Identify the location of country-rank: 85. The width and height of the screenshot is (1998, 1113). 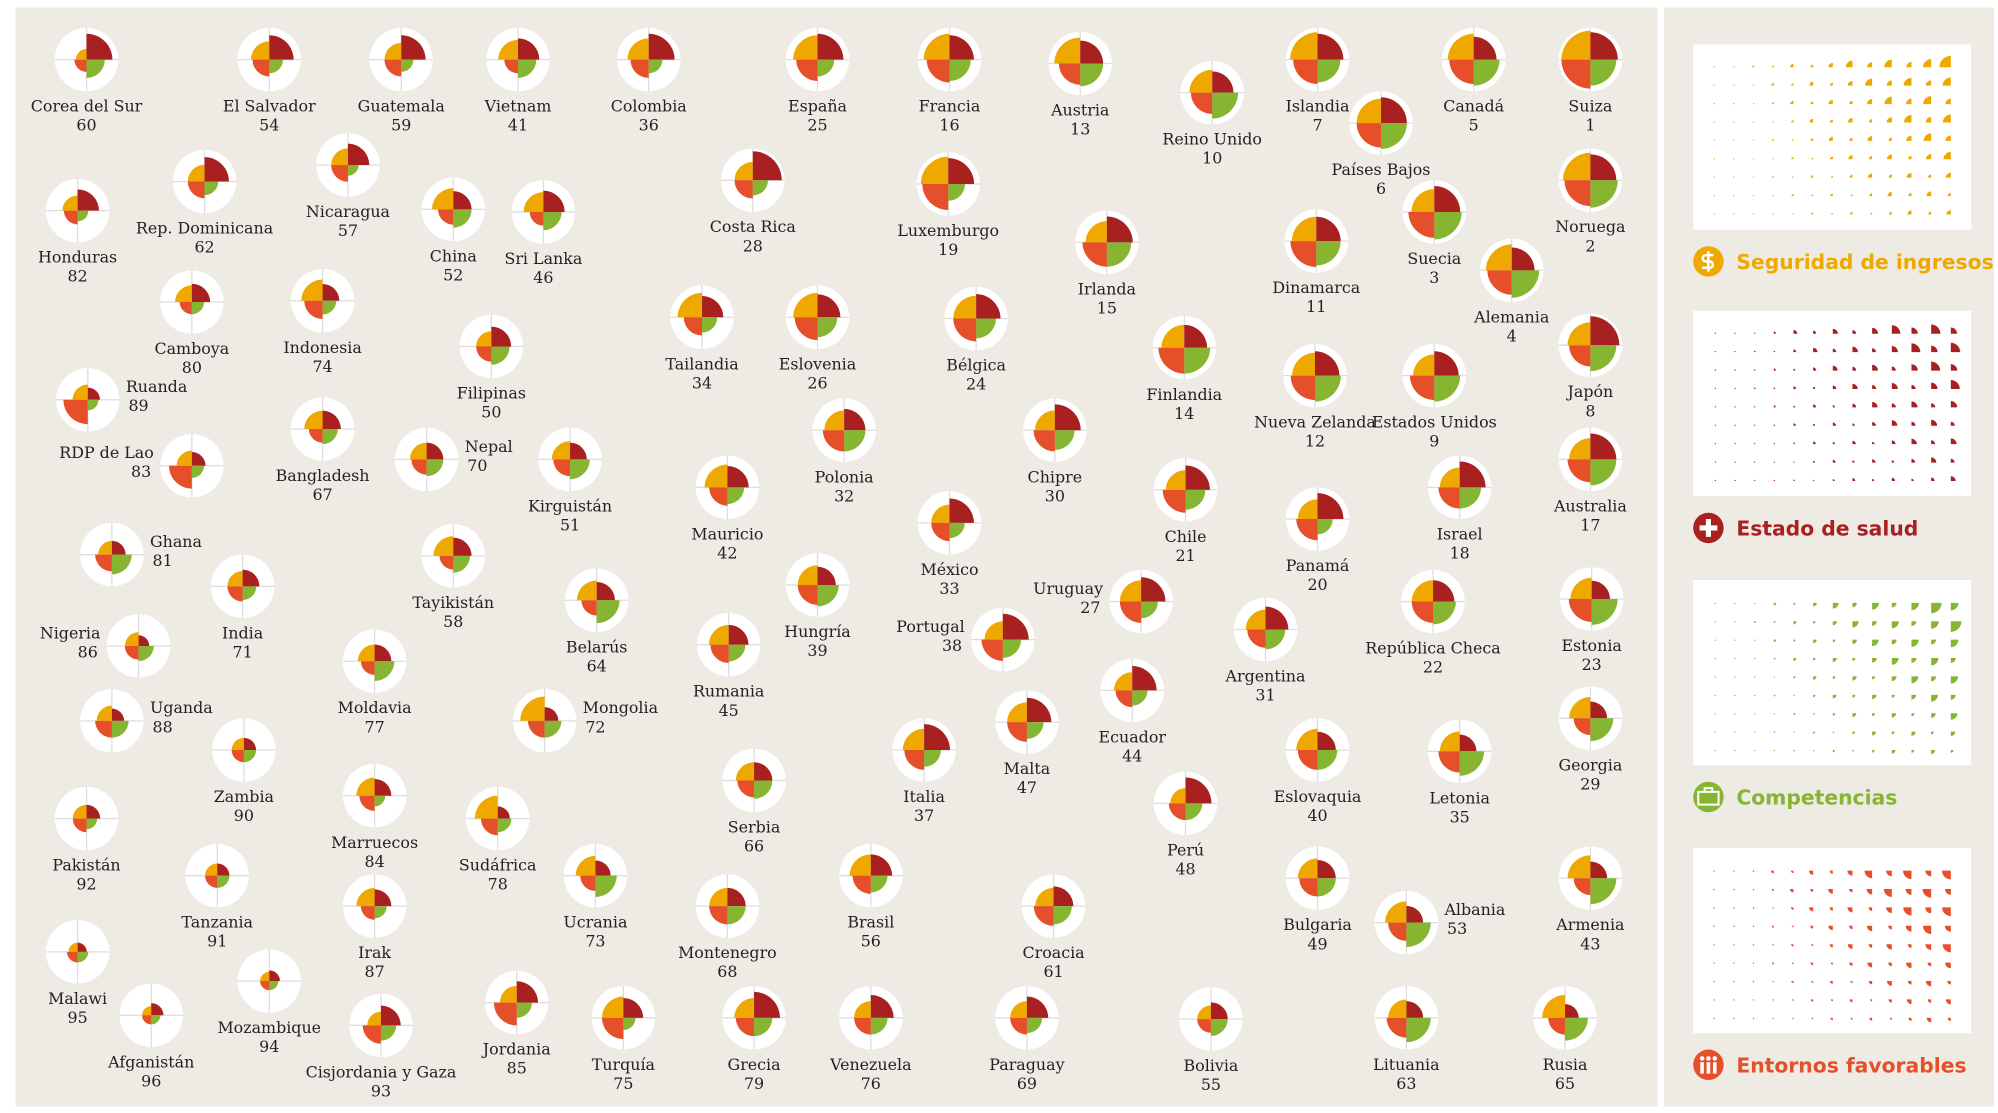
(517, 1068).